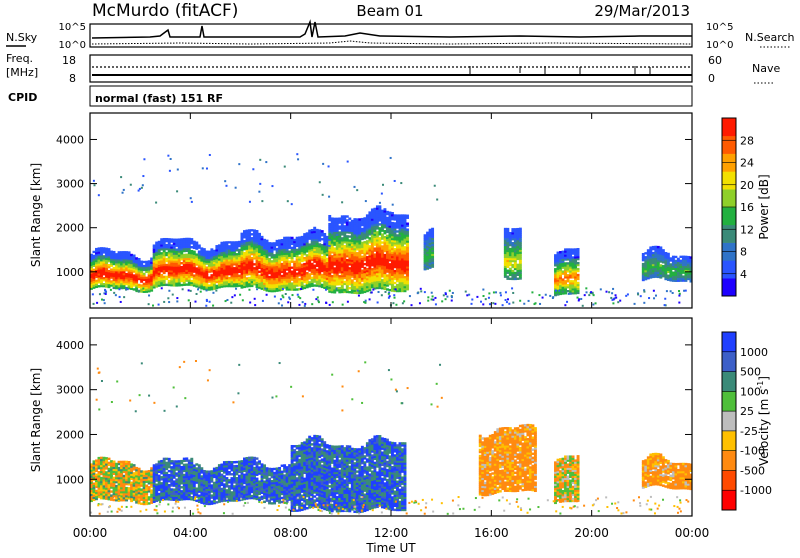 This screenshot has height=558, width=800. What do you see at coordinates (72, 27) in the screenshot?
I see `noise-tick-top-left: 10^5` at bounding box center [72, 27].